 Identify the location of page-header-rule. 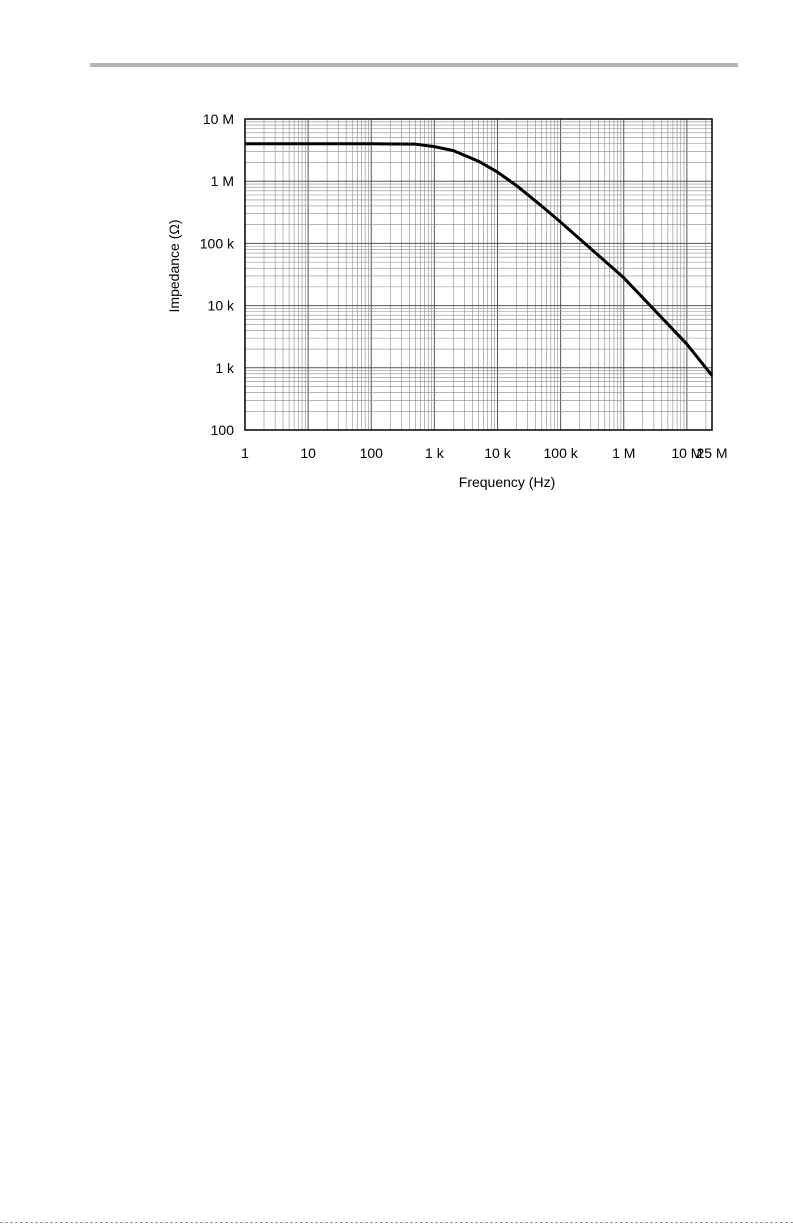
(414, 65).